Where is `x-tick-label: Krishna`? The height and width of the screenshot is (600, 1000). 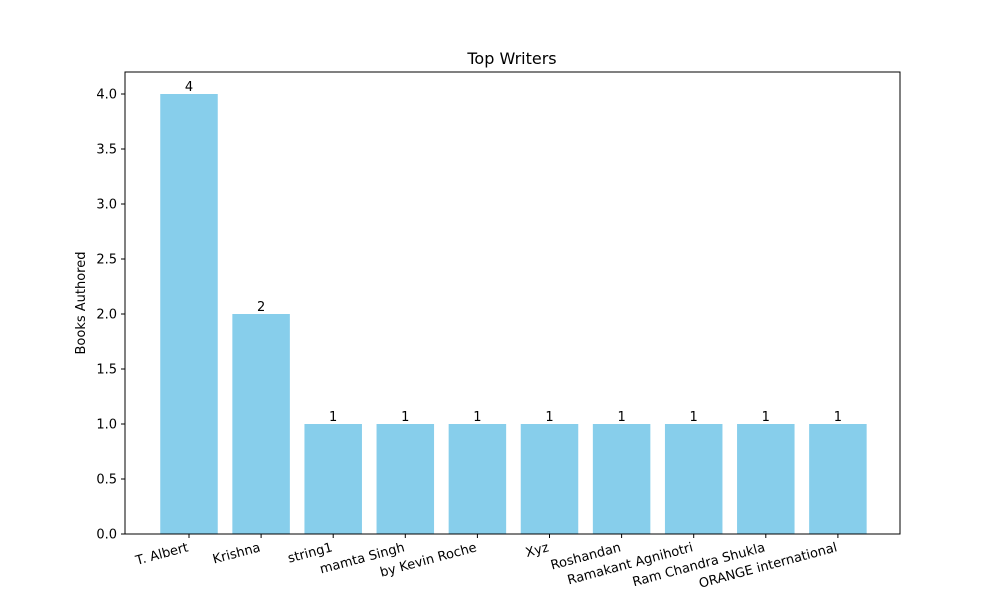
x-tick-label: Krishna is located at coordinates (236, 553).